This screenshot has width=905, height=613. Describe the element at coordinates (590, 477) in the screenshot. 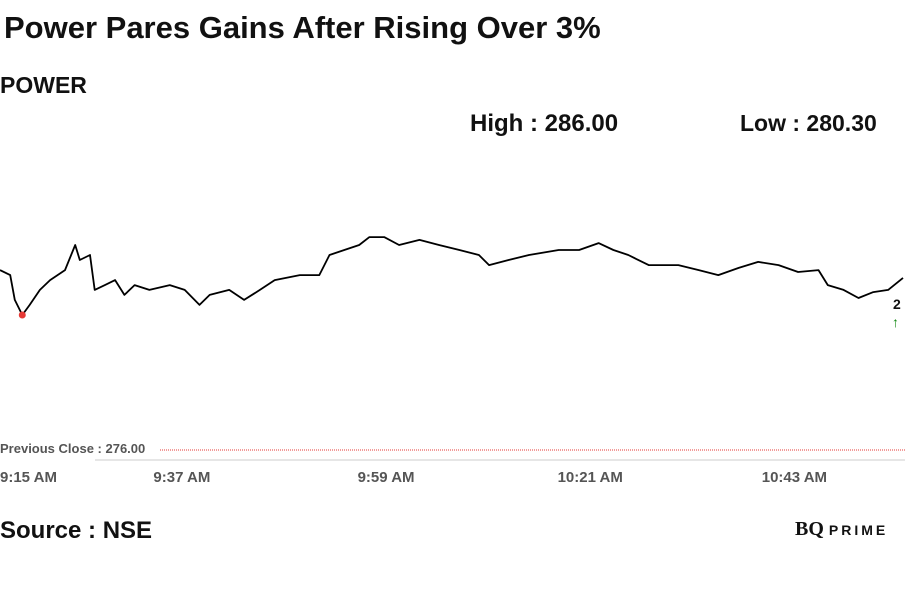

I see `x-tick-label: 10:21 AM` at that location.